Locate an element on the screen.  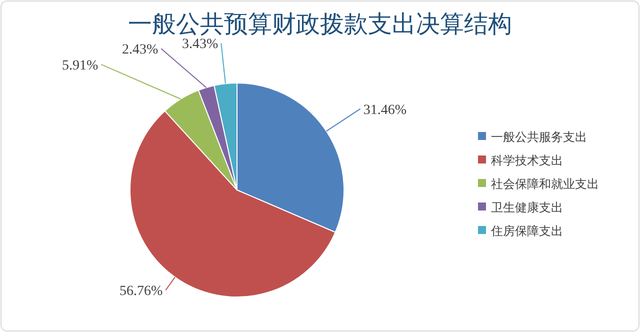
data-label: 31.46% is located at coordinates (385, 110).